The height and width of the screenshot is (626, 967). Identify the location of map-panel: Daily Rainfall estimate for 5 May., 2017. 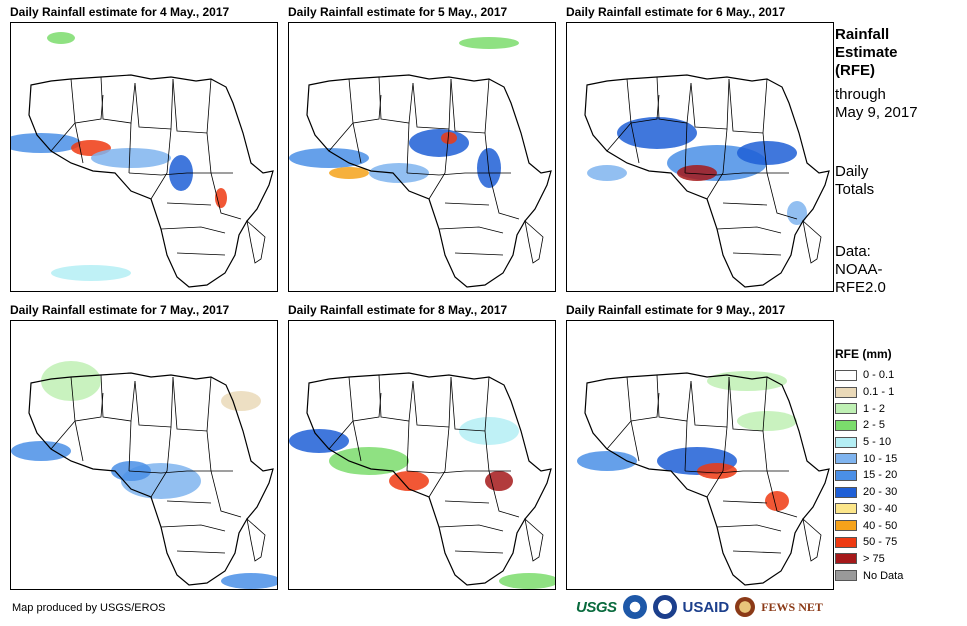
(422, 148).